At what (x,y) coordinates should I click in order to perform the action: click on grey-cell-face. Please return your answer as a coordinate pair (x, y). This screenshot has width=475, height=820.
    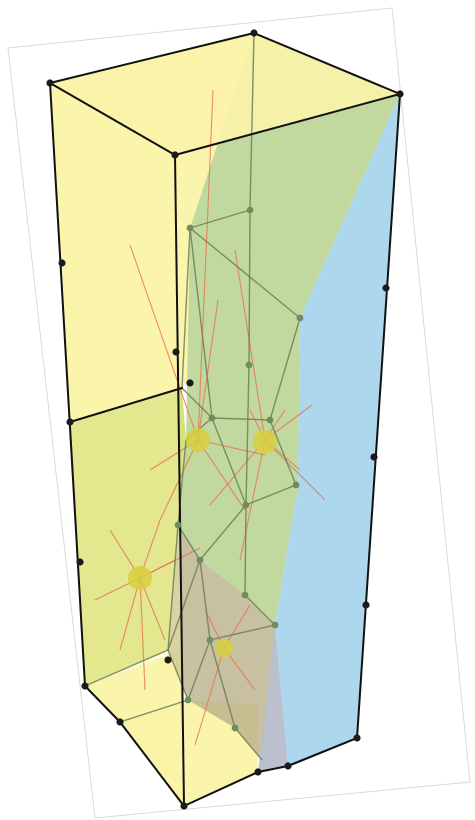
    Looking at the image, I should click on (273, 698).